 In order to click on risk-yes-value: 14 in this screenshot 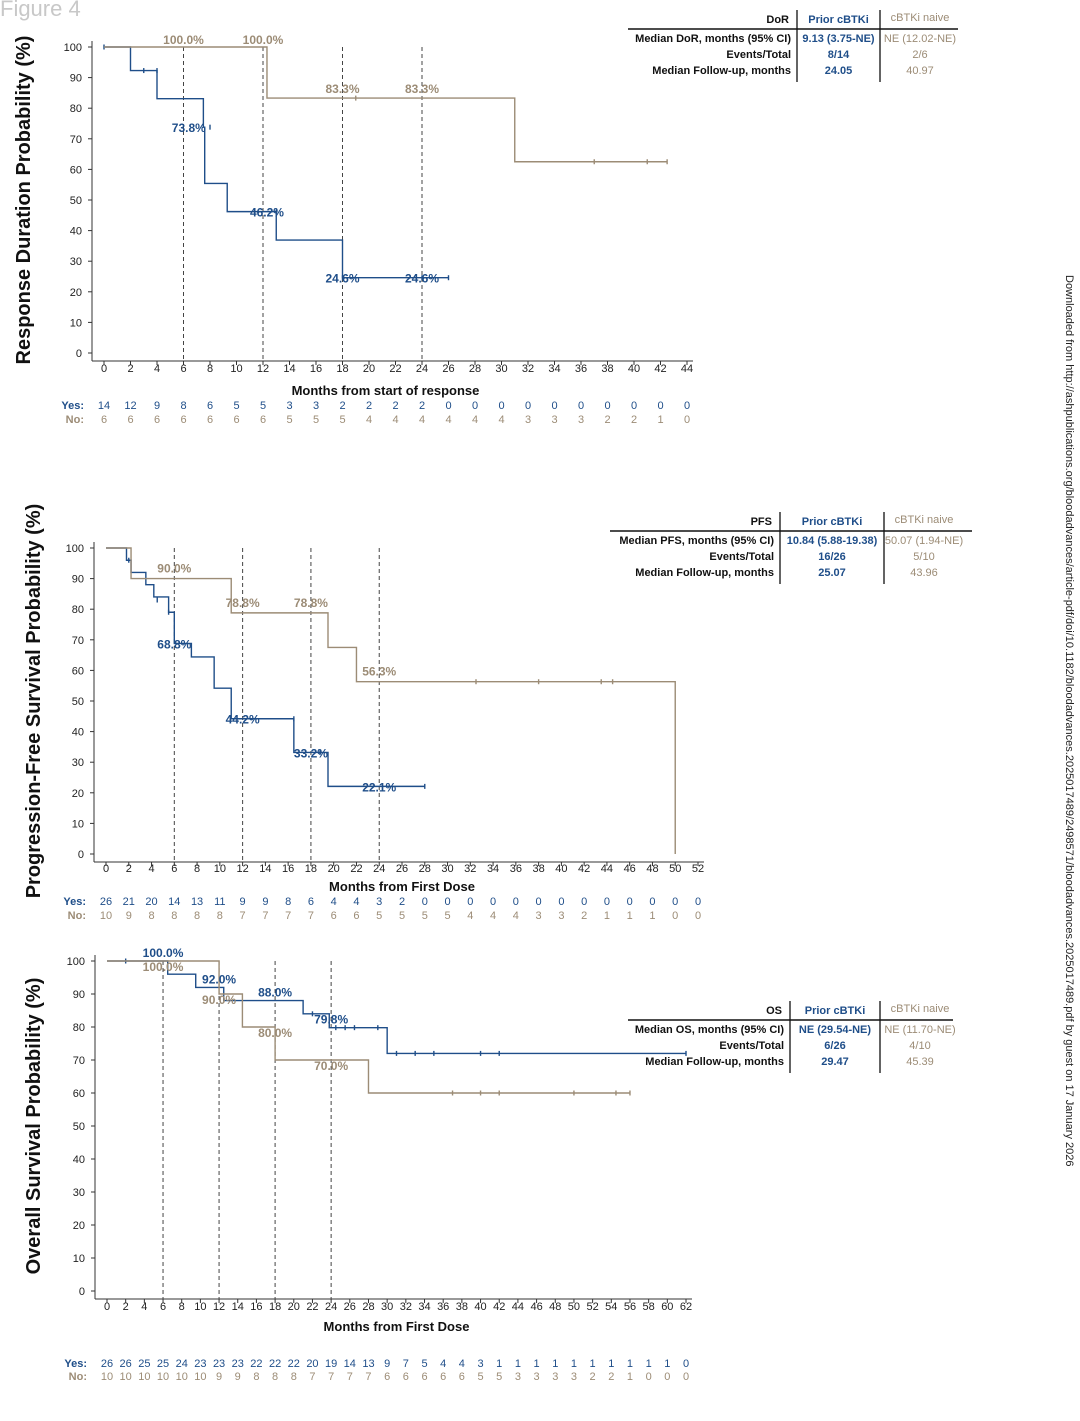, I will do `click(350, 1364)`.